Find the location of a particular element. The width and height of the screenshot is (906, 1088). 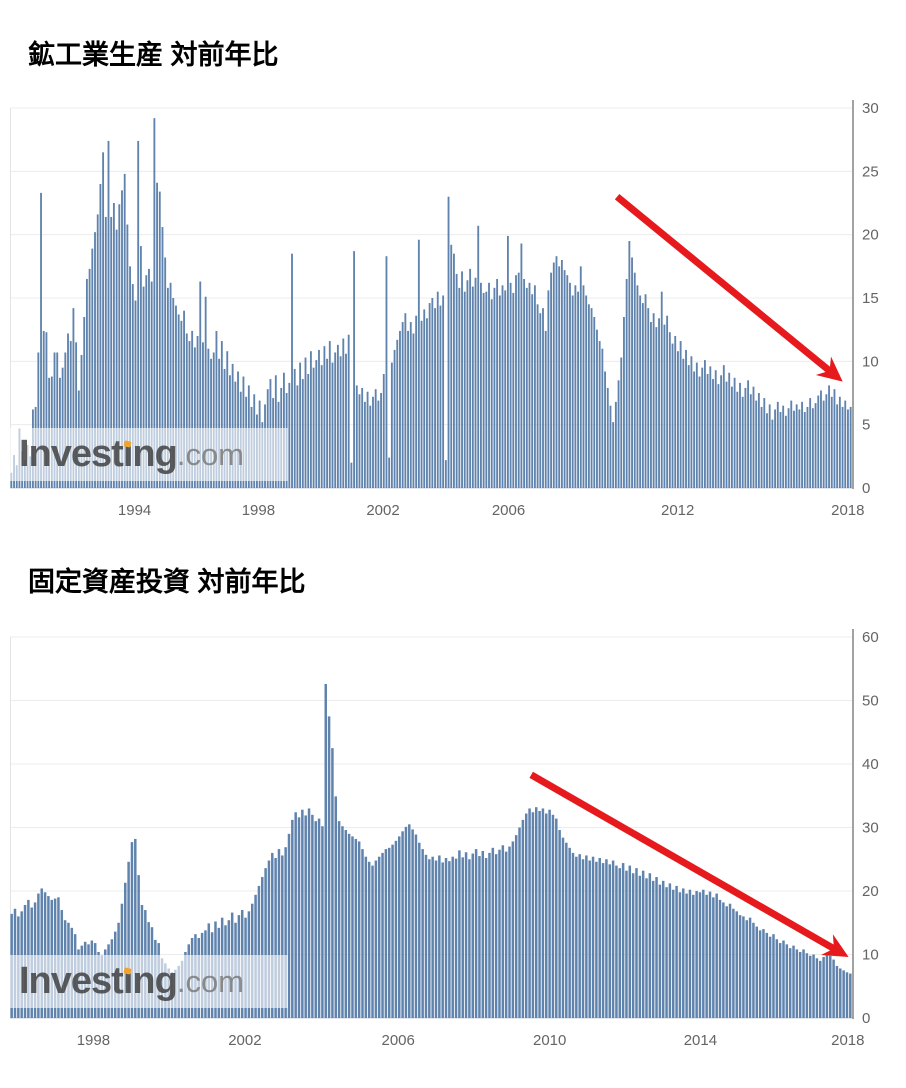

y-tick-label: 60 is located at coordinates (870, 637).